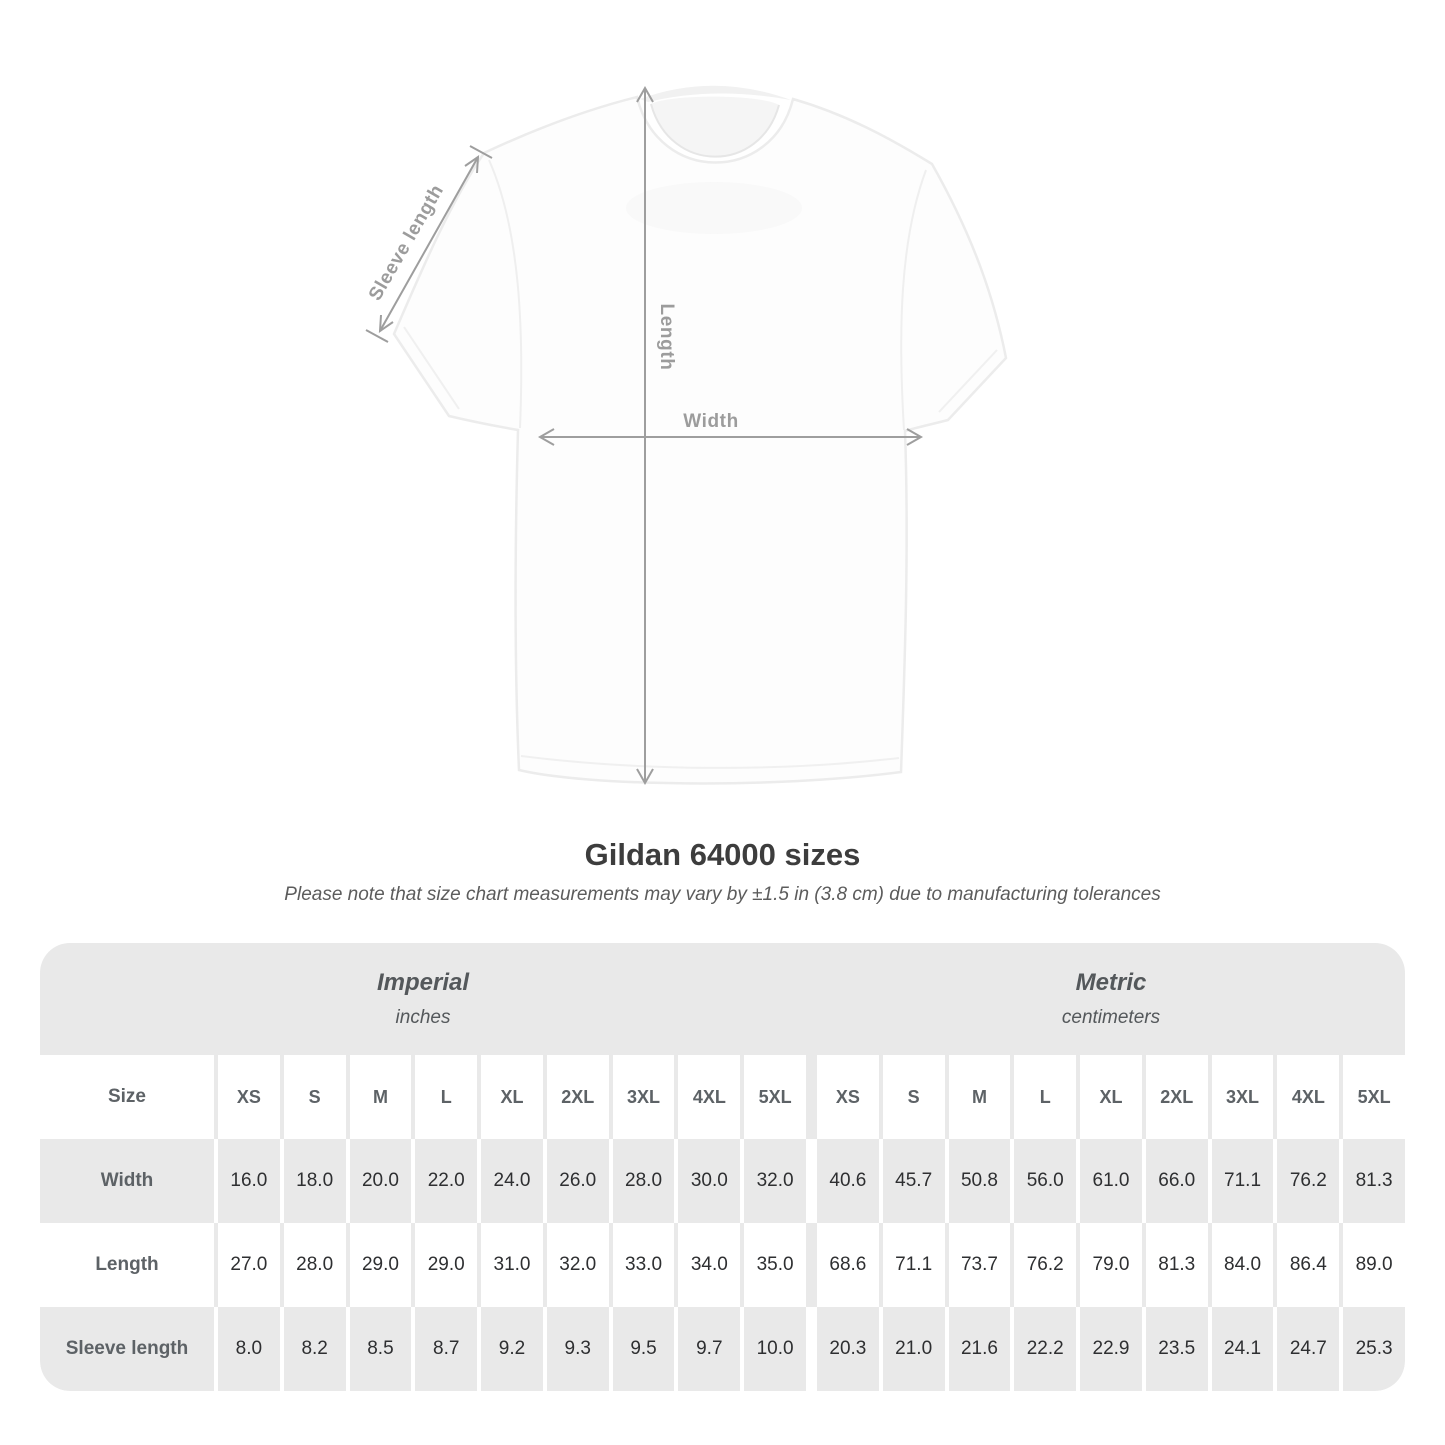 The height and width of the screenshot is (1445, 1445). I want to click on table-cell: 16.0, so click(249, 1181).